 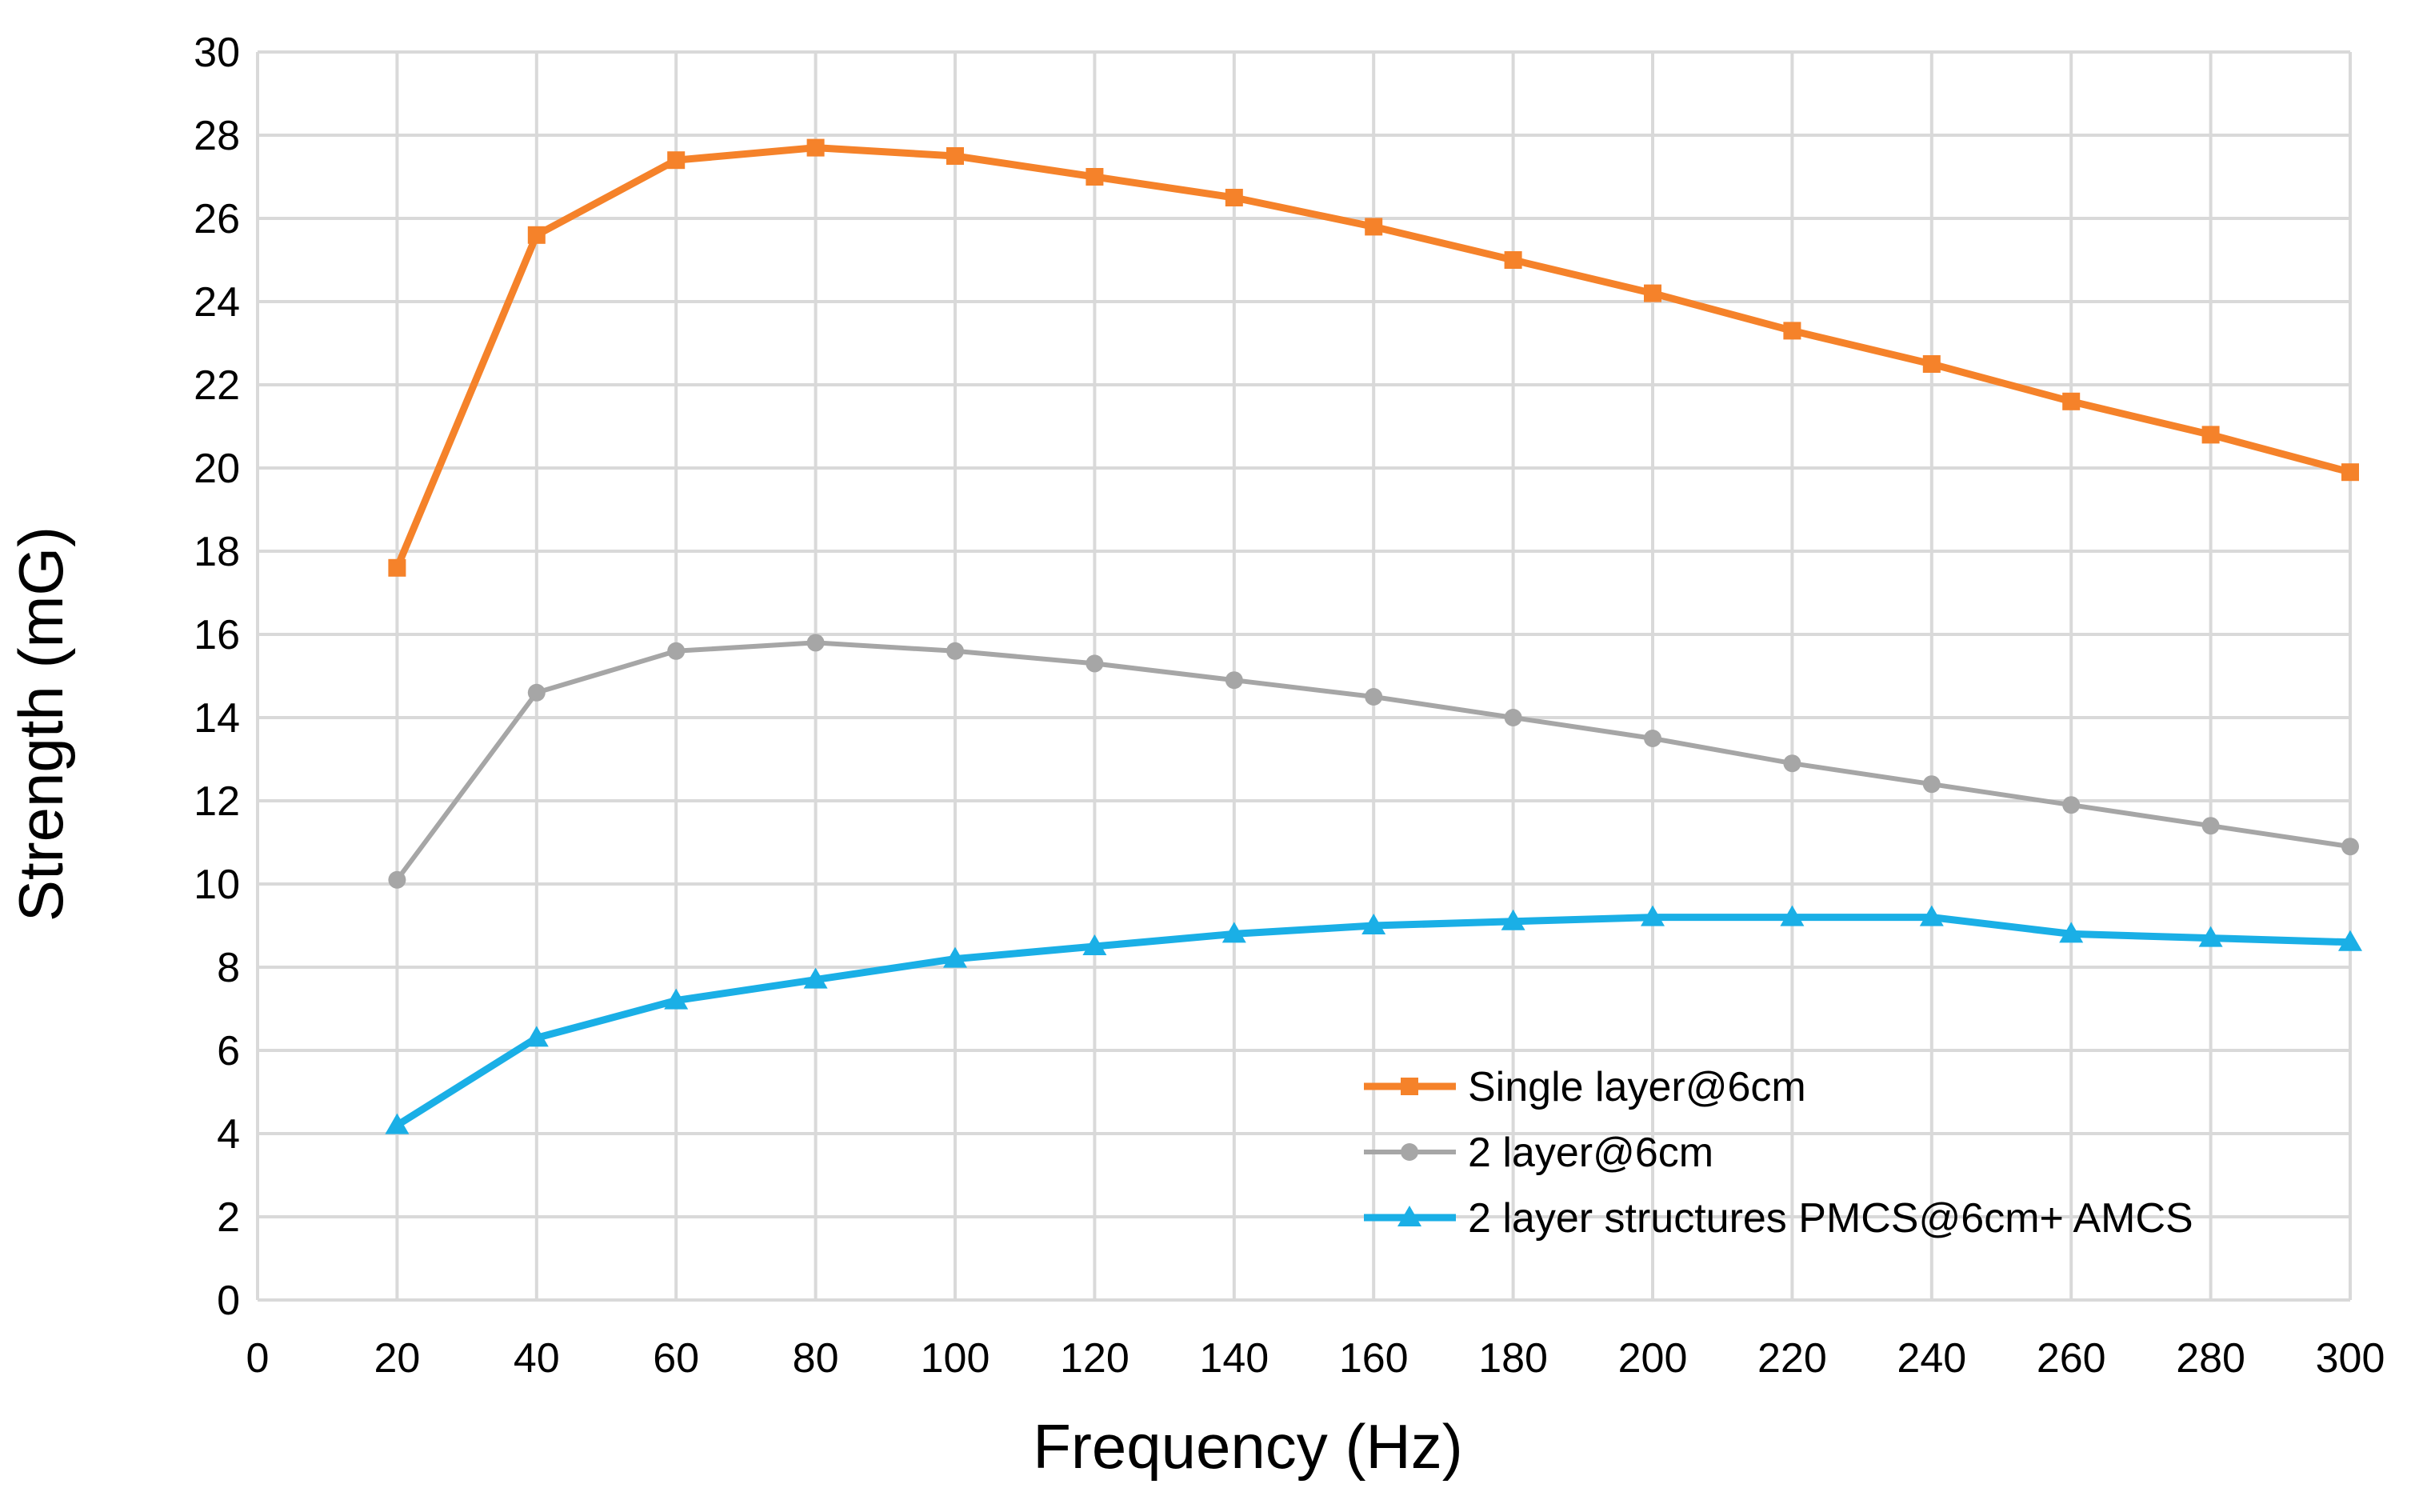 I want to click on y-tick-label: 26, so click(x=217, y=219).